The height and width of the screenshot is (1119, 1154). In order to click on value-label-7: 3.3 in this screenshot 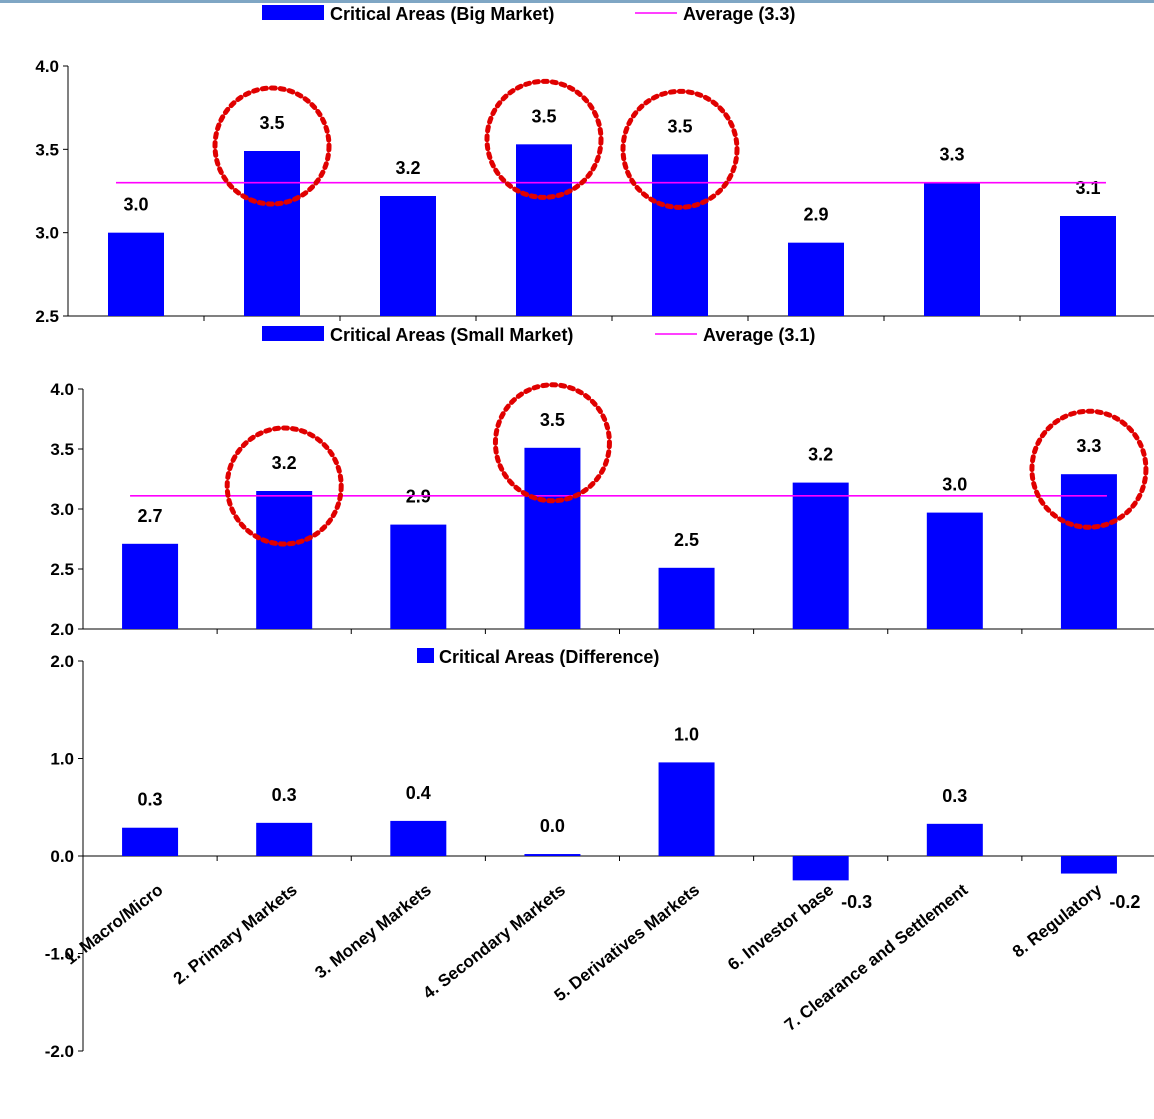, I will do `click(951, 155)`.